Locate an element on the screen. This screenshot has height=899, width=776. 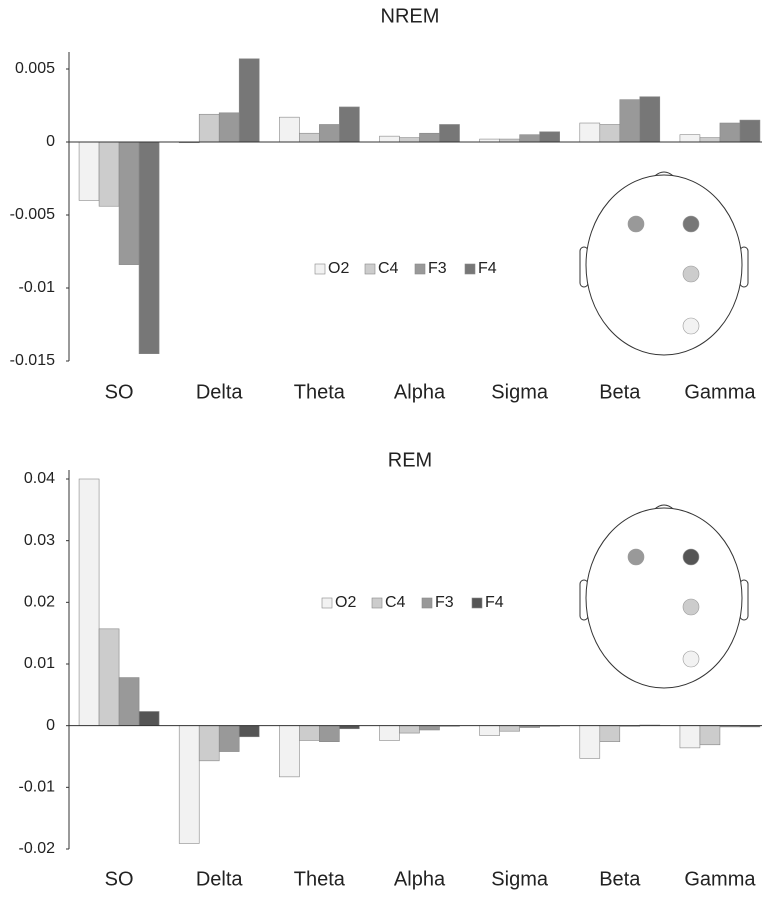
y-tick-label: 0.04 is located at coordinates (39, 478).